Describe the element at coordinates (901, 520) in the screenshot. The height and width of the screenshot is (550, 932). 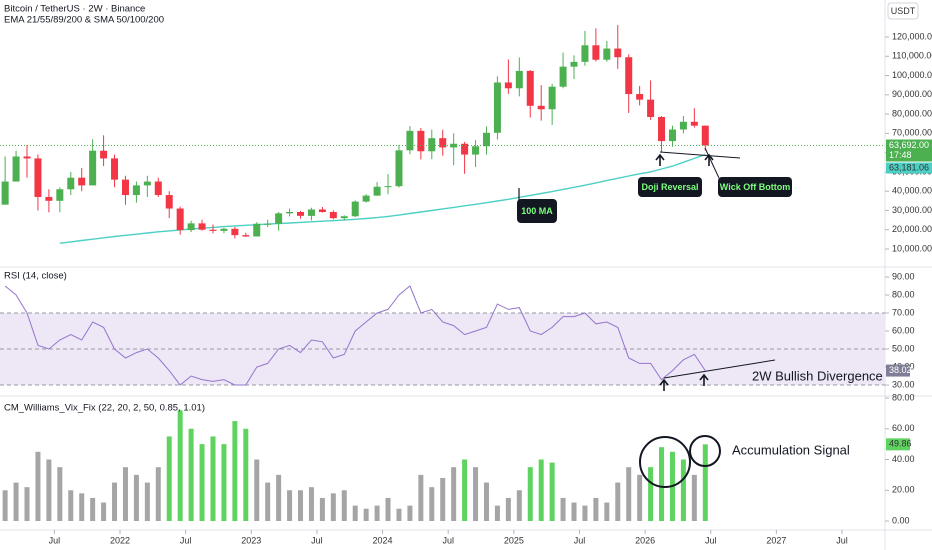
I see `y-tick-label: 0.00` at that location.